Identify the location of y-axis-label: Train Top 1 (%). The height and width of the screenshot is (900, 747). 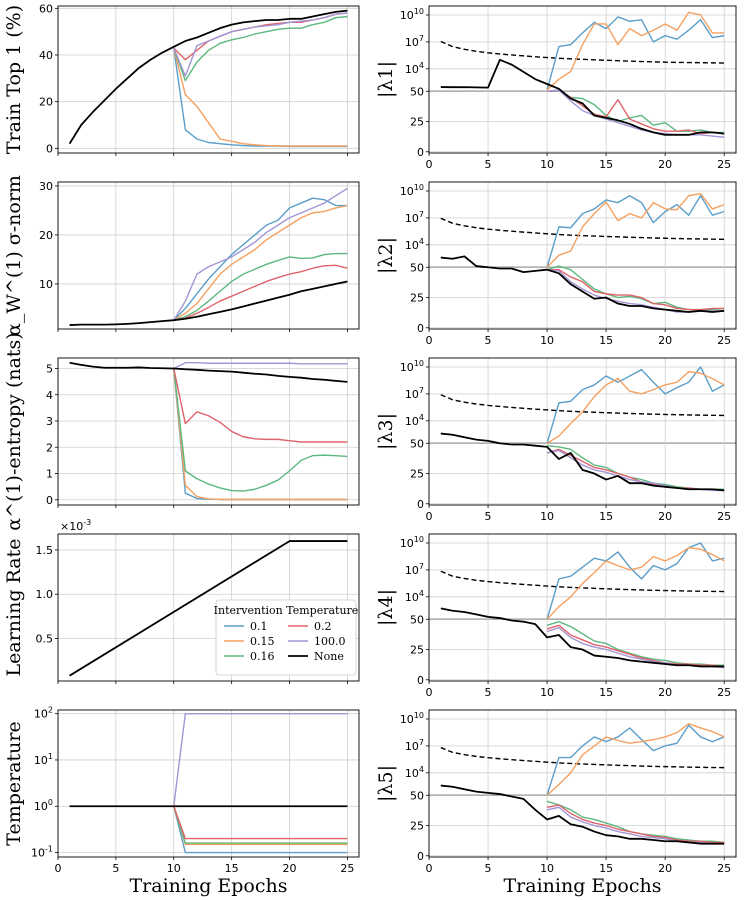
(14, 79).